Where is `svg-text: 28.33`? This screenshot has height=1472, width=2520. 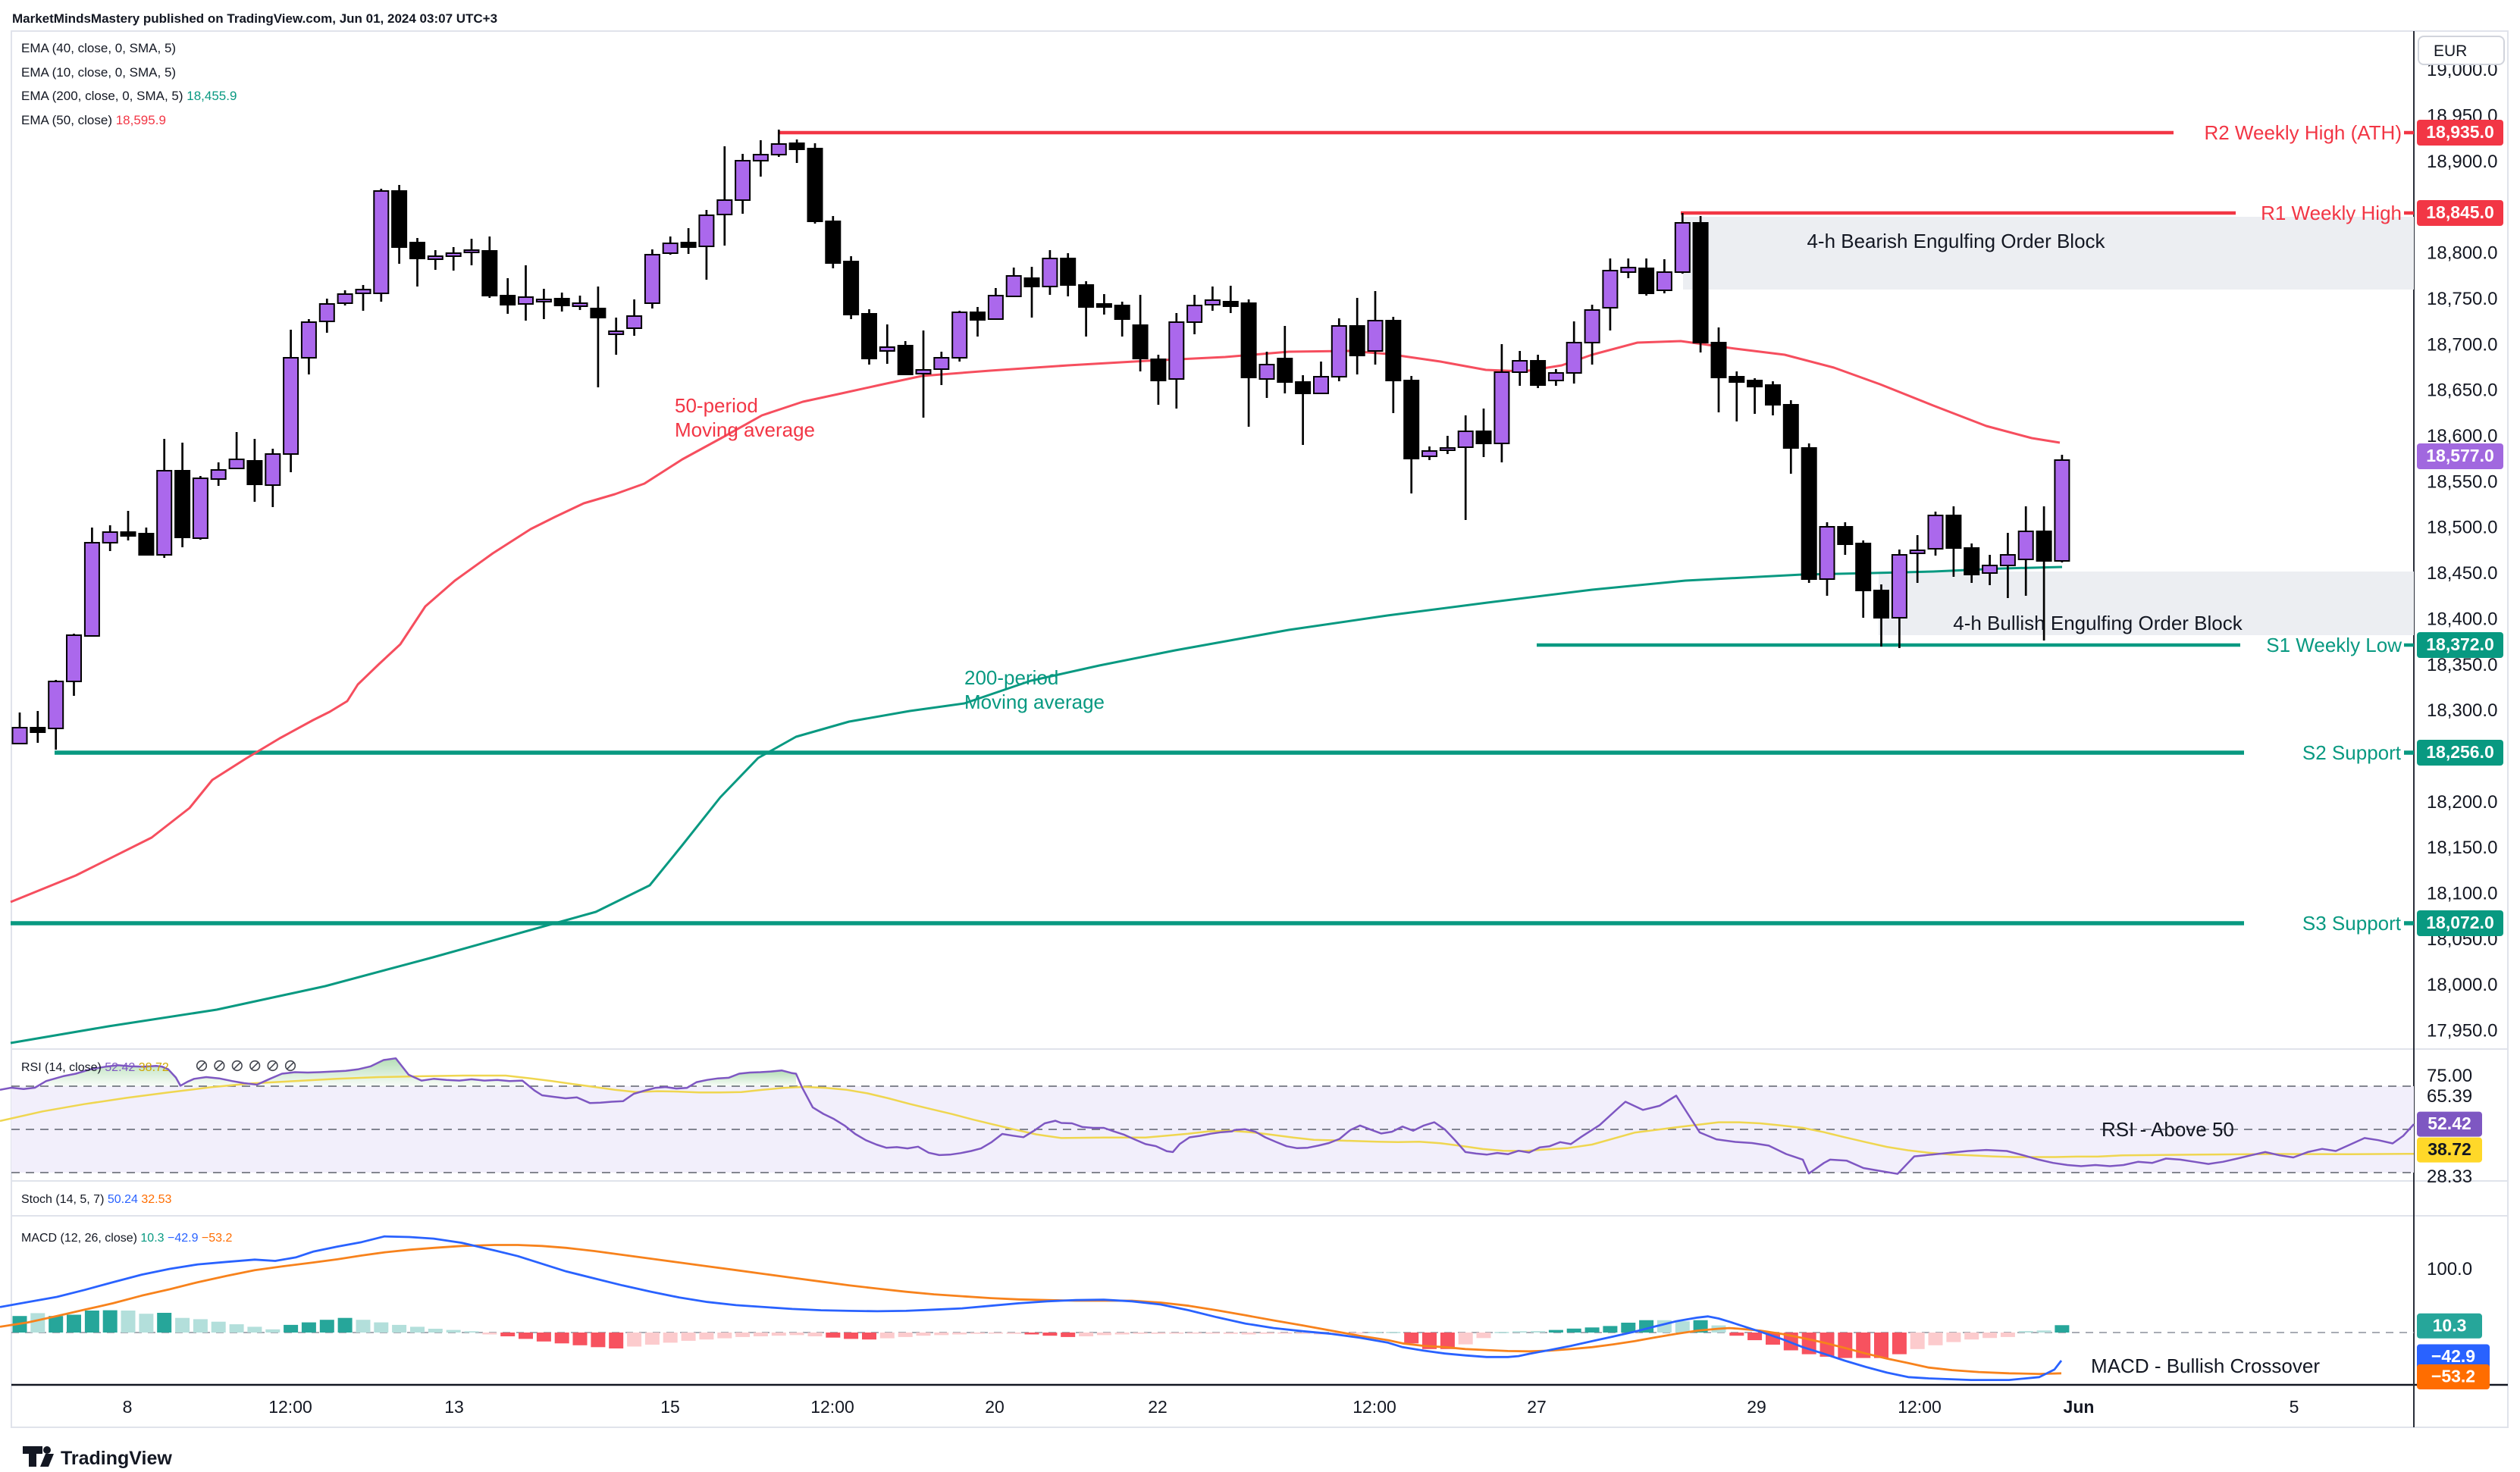
svg-text: 28.33 is located at coordinates (2449, 1177).